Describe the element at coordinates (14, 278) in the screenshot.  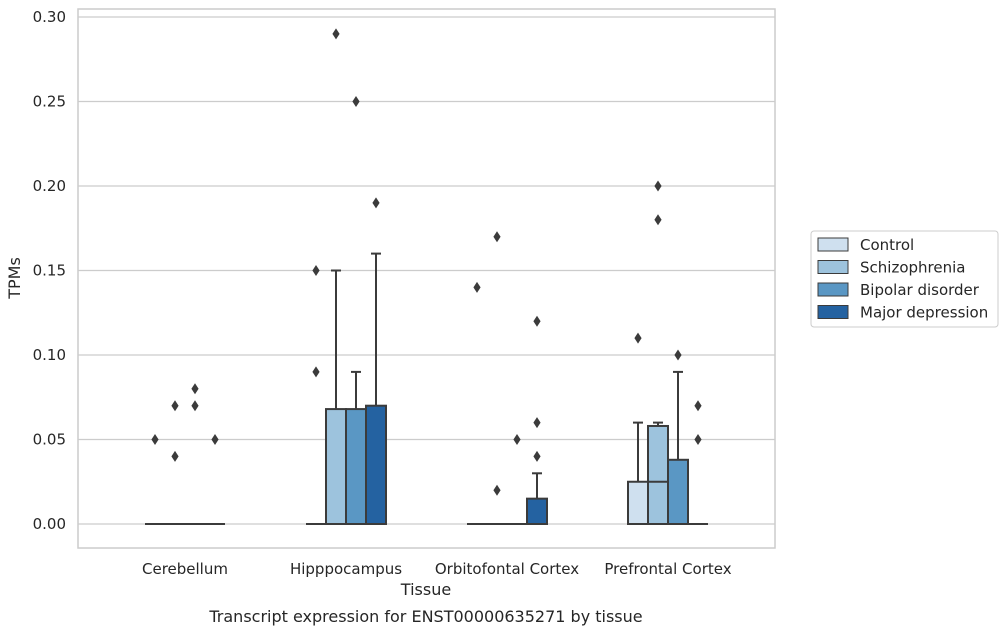
I see `y-axis-label: TPMs` at that location.